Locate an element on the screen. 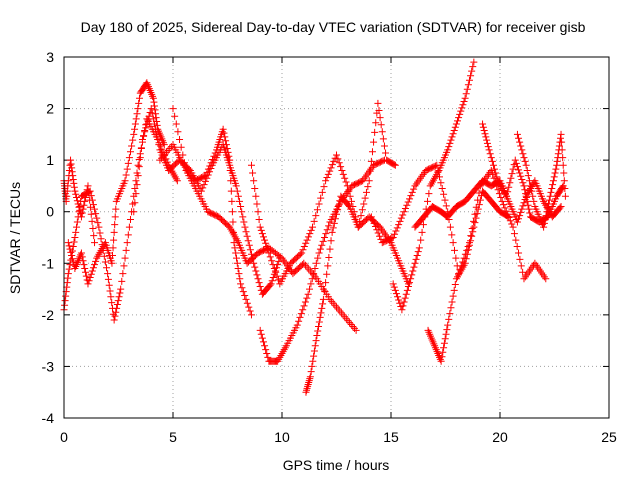  x-tick-label: 25 is located at coordinates (609, 437).